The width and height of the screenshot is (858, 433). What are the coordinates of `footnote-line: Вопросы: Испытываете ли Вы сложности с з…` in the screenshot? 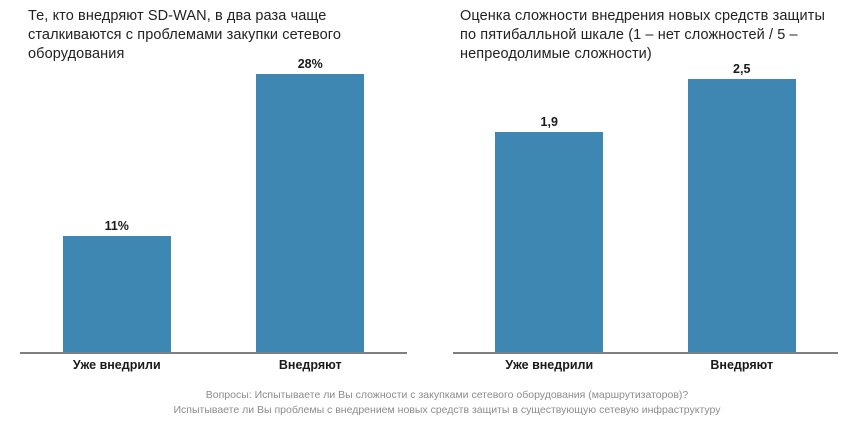 It's located at (447, 395).